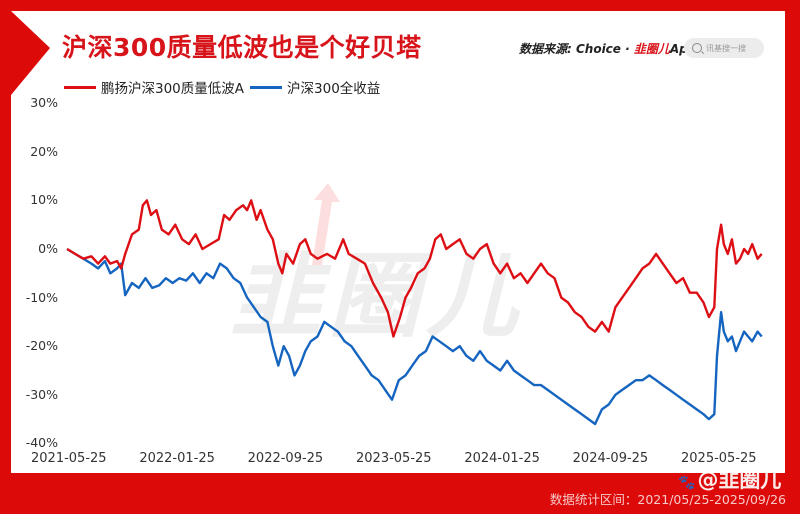  I want to click on search-placeholder: 讯基搜一搜, so click(726, 48).